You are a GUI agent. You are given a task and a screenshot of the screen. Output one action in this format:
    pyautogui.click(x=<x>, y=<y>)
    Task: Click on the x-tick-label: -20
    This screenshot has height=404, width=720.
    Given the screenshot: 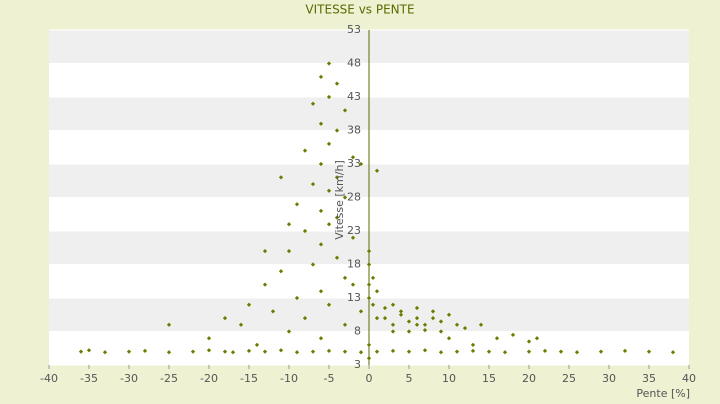 What is the action you would take?
    pyautogui.click(x=209, y=378)
    